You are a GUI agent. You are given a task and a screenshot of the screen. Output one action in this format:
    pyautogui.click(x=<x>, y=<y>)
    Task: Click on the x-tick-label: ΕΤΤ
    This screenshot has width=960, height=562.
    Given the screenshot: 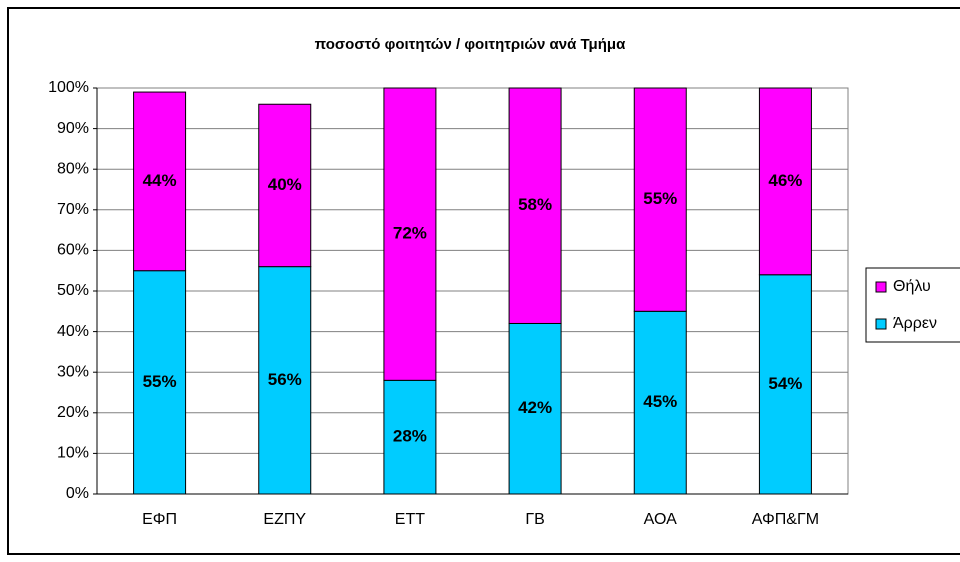 What is the action you would take?
    pyautogui.click(x=410, y=519)
    